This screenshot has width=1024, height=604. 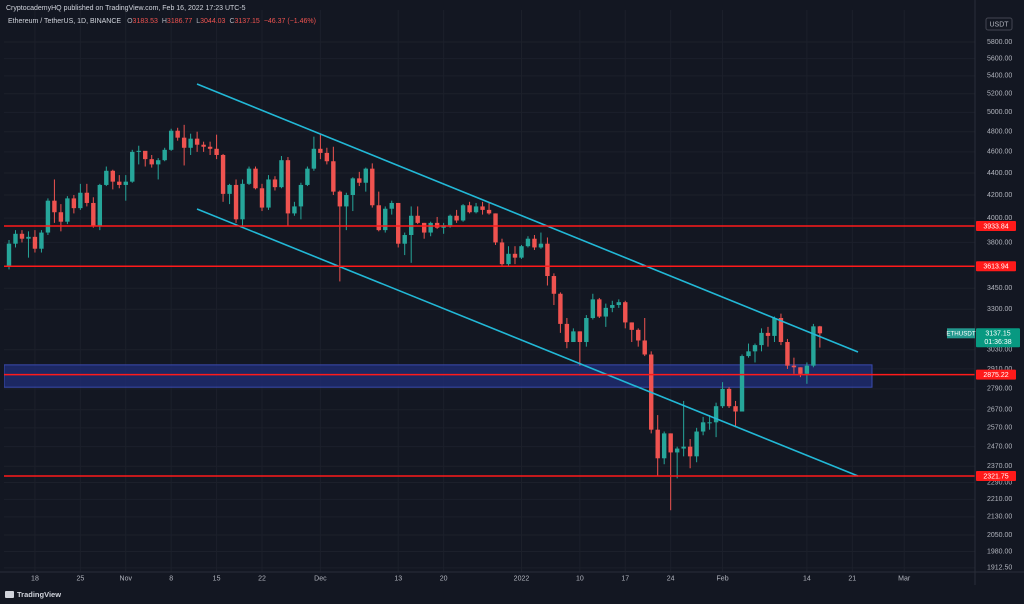 I want to click on legend-value: 3137.15, so click(x=247, y=21).